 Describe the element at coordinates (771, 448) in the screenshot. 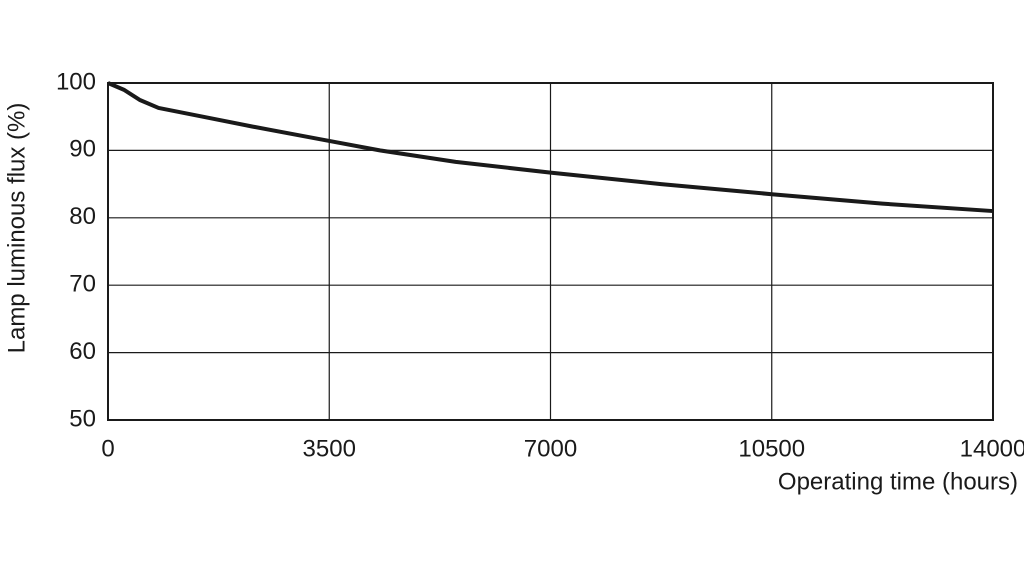

I see `x-tick-label: 10500` at that location.